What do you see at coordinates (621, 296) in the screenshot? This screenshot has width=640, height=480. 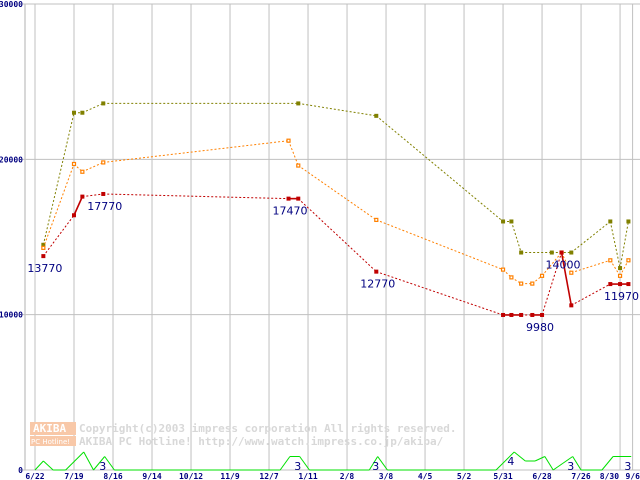 I see `value-label: 11970` at bounding box center [621, 296].